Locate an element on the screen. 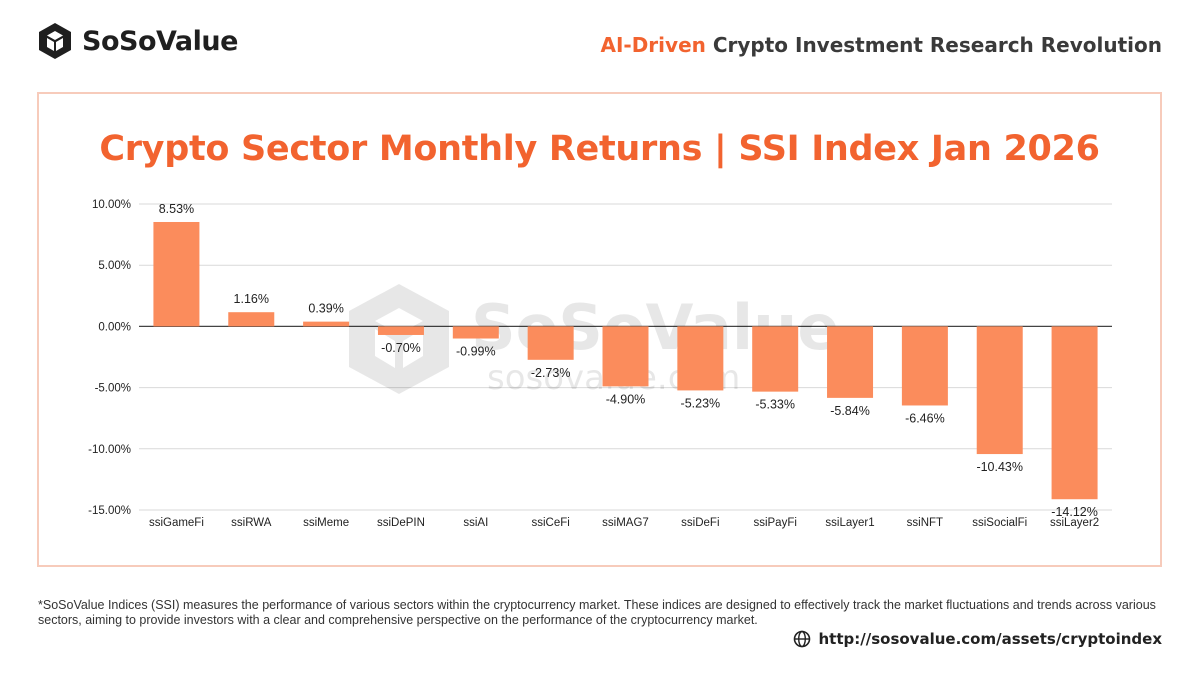 The width and height of the screenshot is (1200, 675). tagline-accent: AI-Driven is located at coordinates (653, 45).